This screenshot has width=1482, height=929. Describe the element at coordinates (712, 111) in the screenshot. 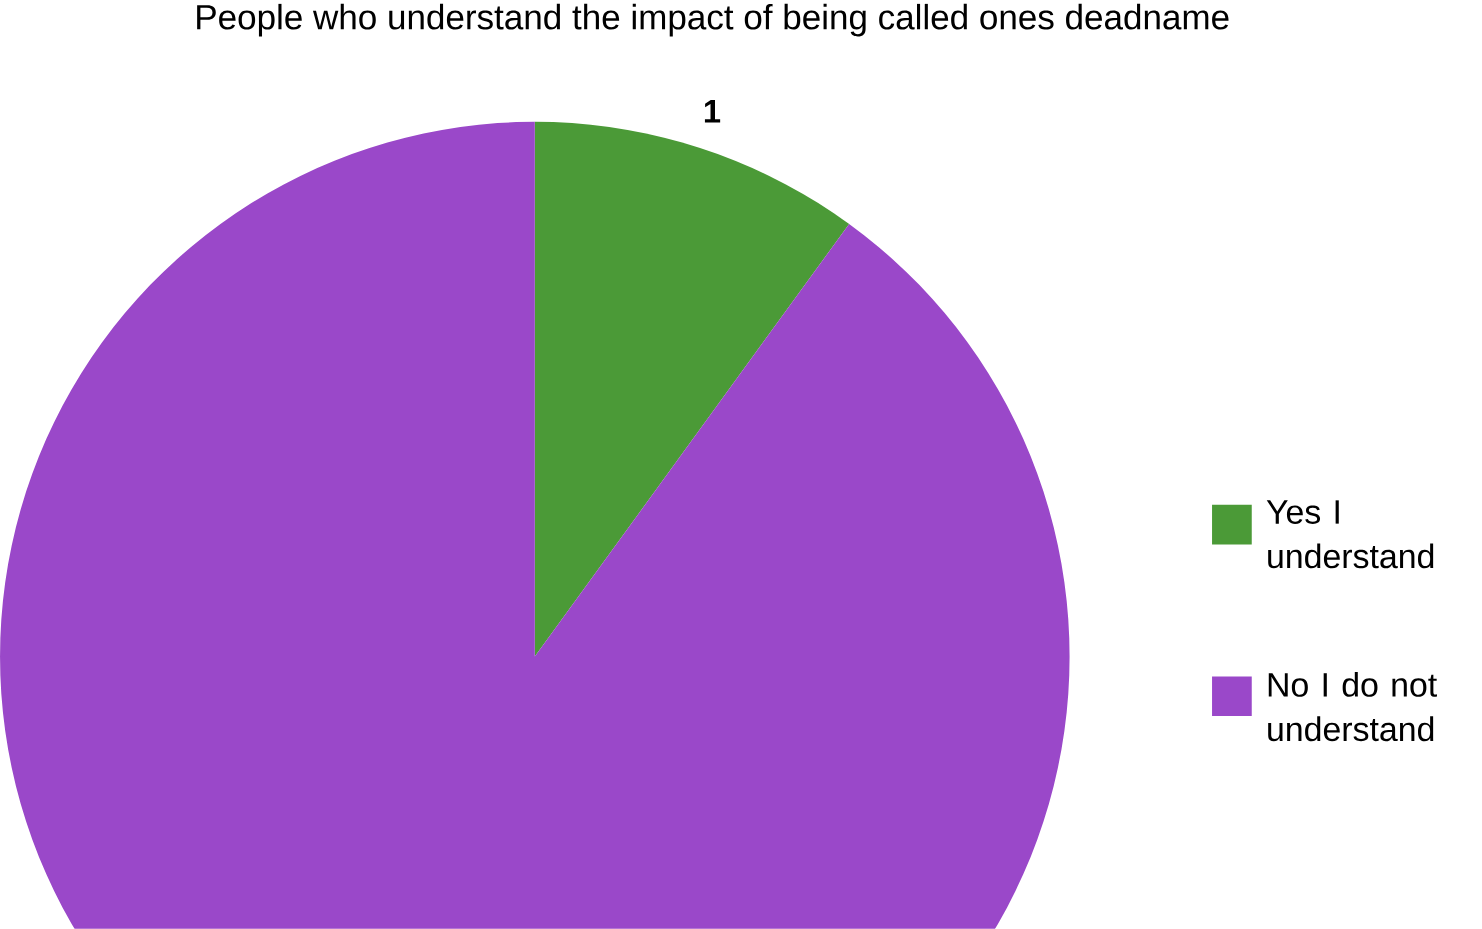

I see `data-label: 1` at that location.